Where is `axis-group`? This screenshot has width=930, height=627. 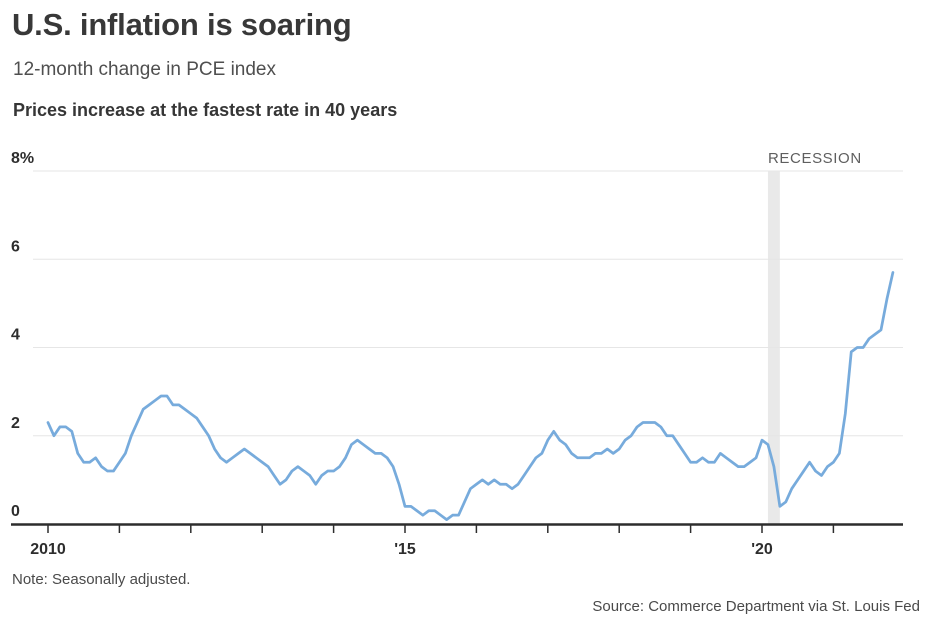 axis-group is located at coordinates (457, 528).